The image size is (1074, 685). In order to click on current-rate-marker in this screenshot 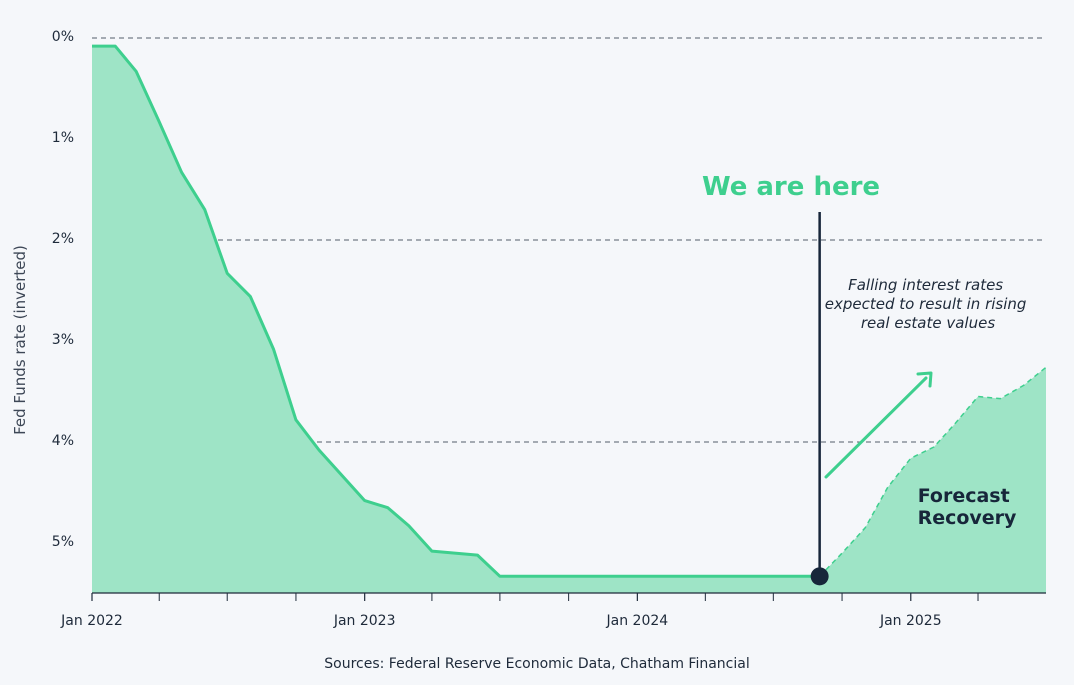, I will do `click(819, 576)`.